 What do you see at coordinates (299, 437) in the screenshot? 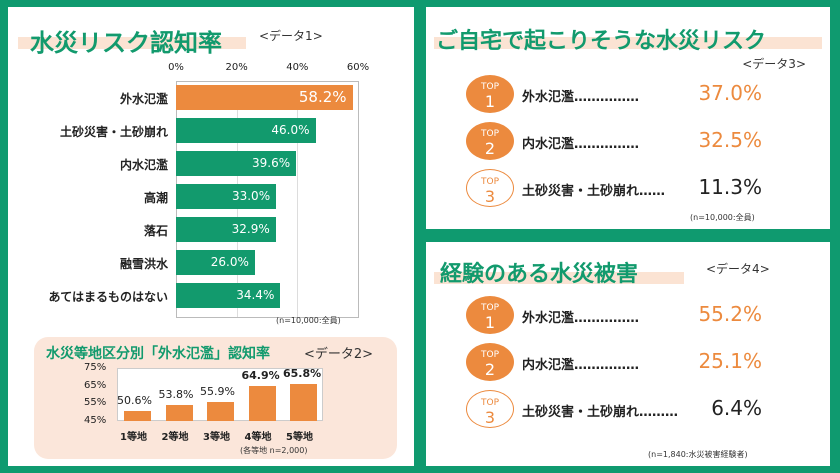
I see `category-label: 5等地` at bounding box center [299, 437].